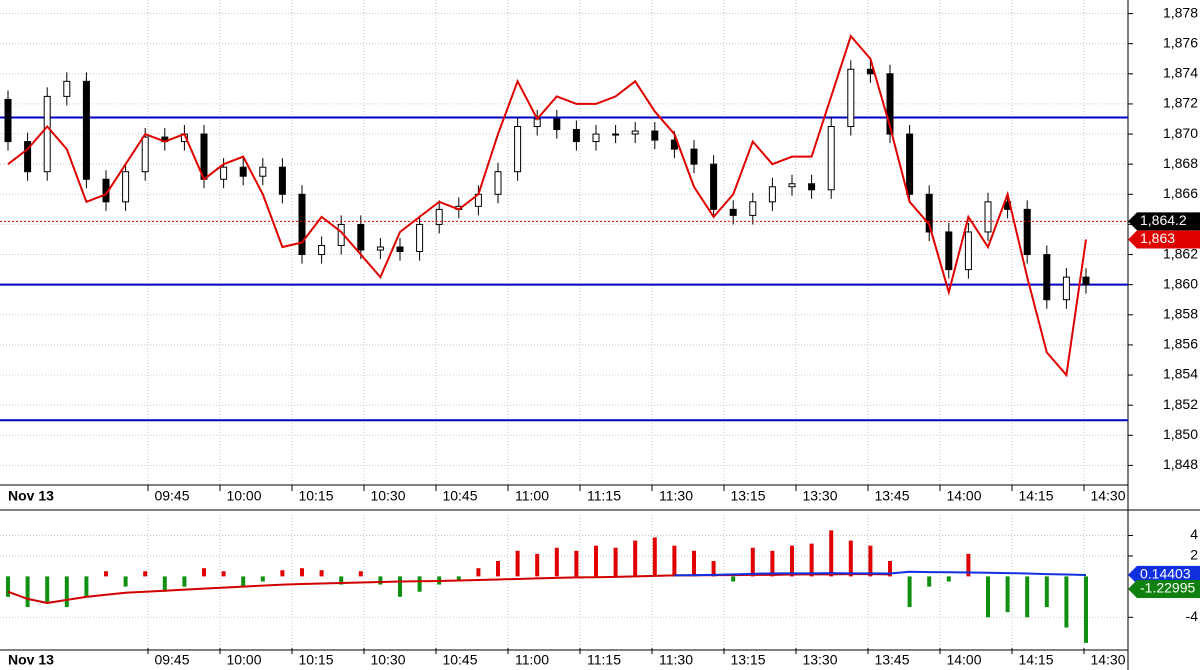  What do you see at coordinates (1180, 344) in the screenshot?
I see `y-tick-label: 1,856` at bounding box center [1180, 344].